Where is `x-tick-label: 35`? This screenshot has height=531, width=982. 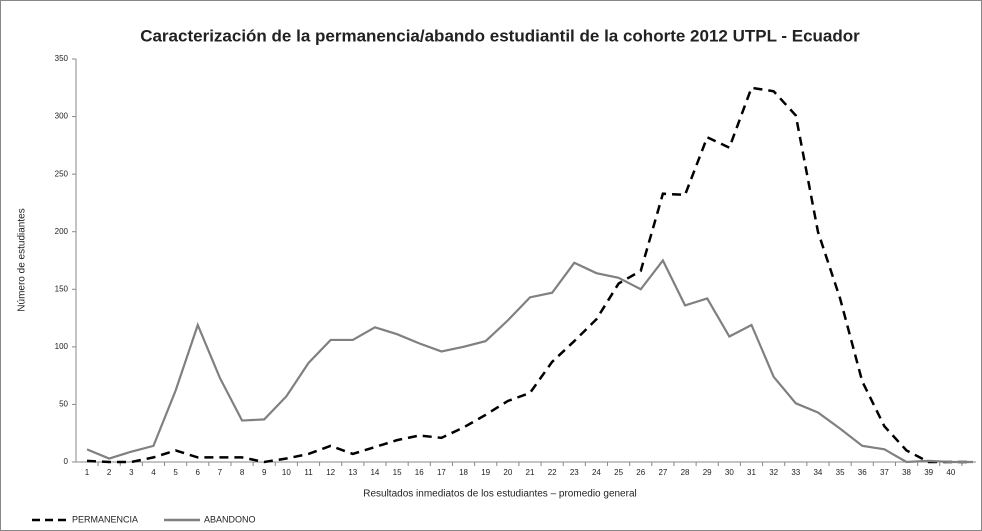
x-tick-label: 35 is located at coordinates (840, 472).